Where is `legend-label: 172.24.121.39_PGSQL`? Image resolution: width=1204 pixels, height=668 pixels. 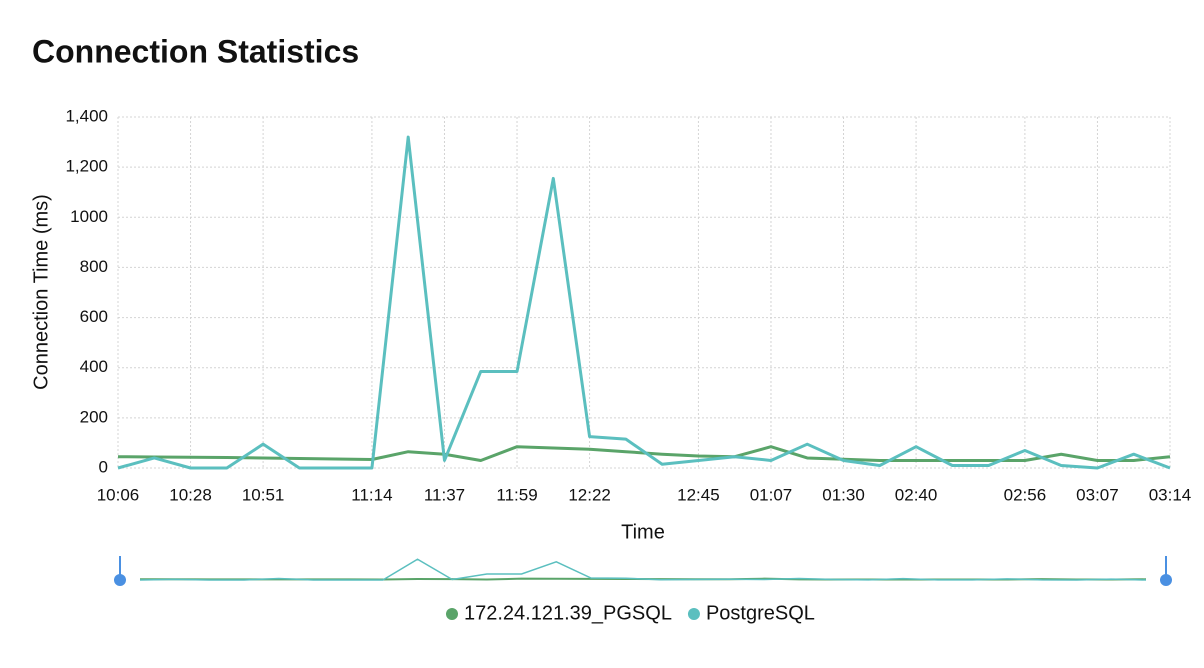
legend-label: 172.24.121.39_PGSQL is located at coordinates (568, 613).